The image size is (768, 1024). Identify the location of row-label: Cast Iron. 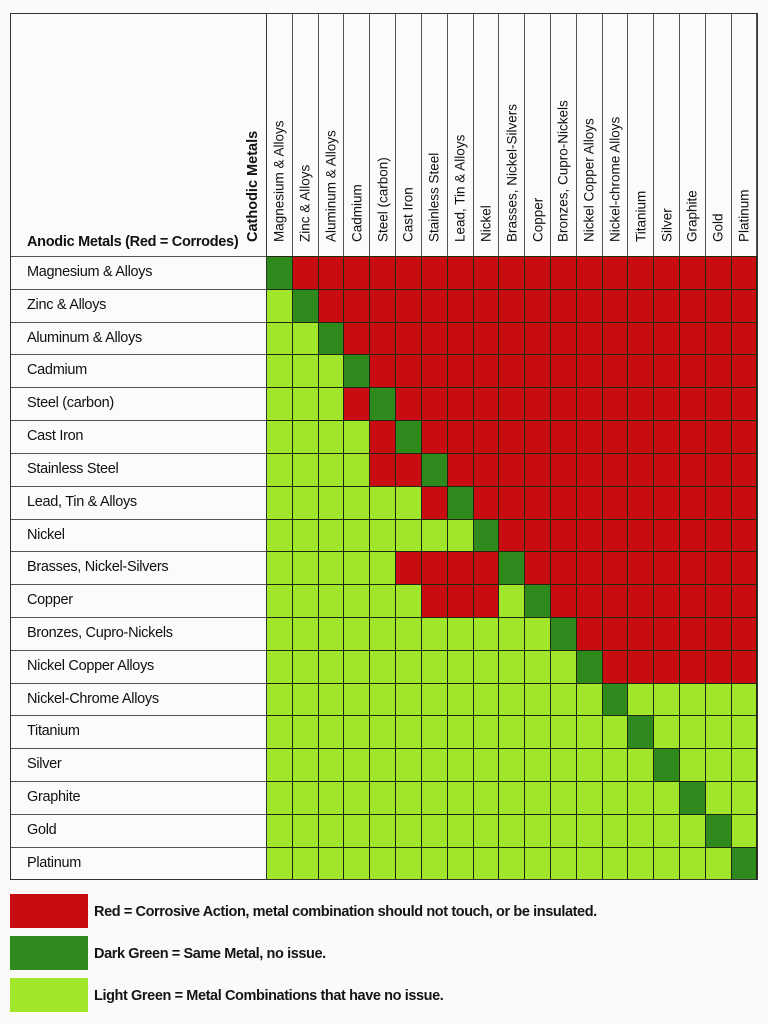
(139, 436).